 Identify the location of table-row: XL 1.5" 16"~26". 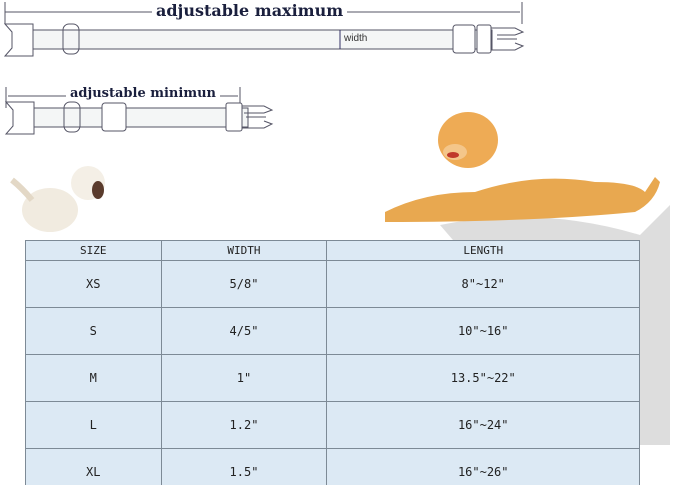
(332, 466).